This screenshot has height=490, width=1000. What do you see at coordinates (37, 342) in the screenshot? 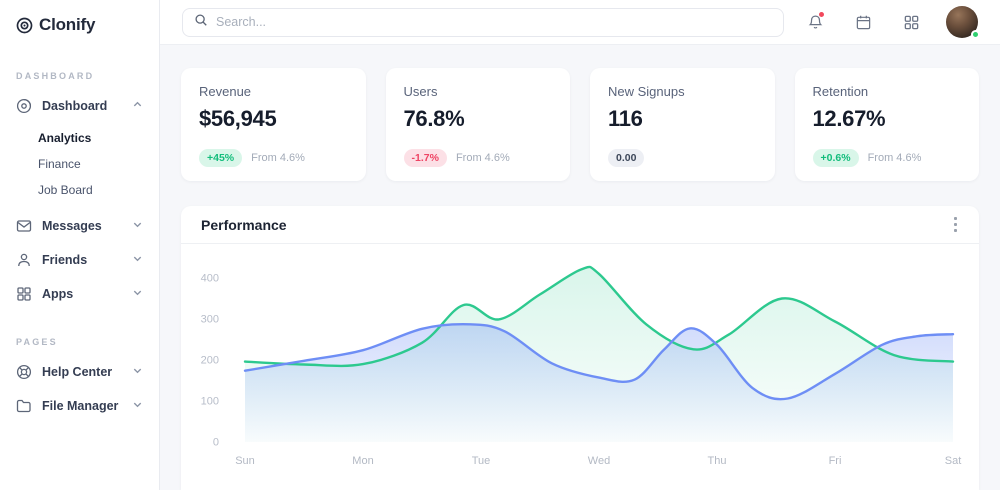
I see `section-label-pages: PAGES` at bounding box center [37, 342].